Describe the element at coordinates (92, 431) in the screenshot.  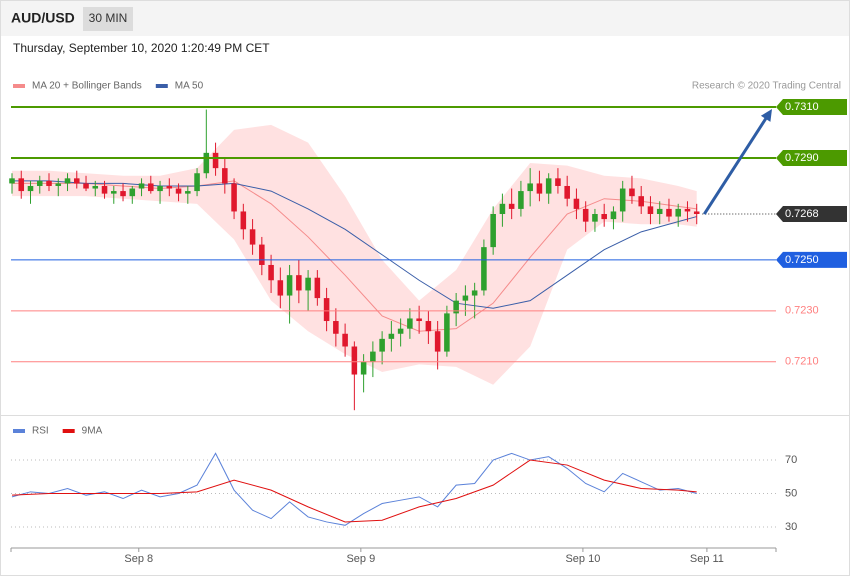
I see `legend-label: 9MA` at that location.